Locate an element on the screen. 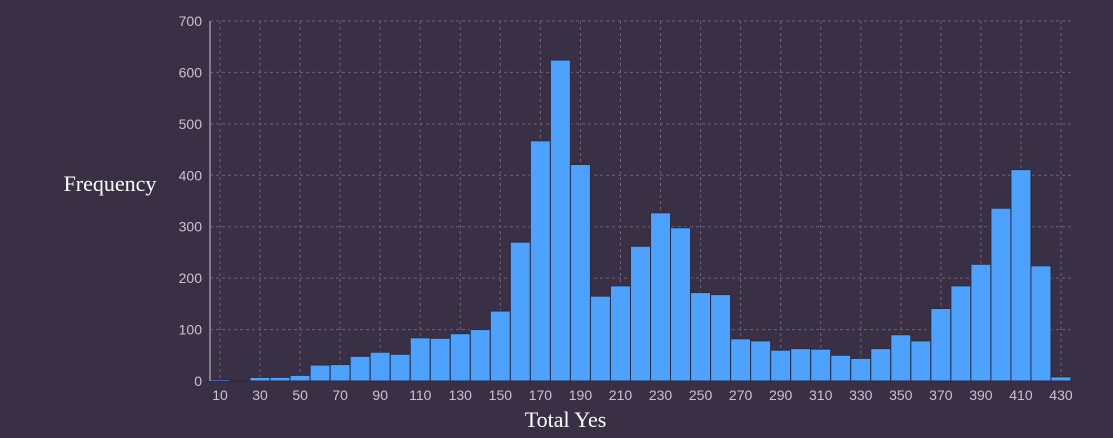 Image resolution: width=1113 pixels, height=438 pixels. x-tick-label: 370 is located at coordinates (941, 395).